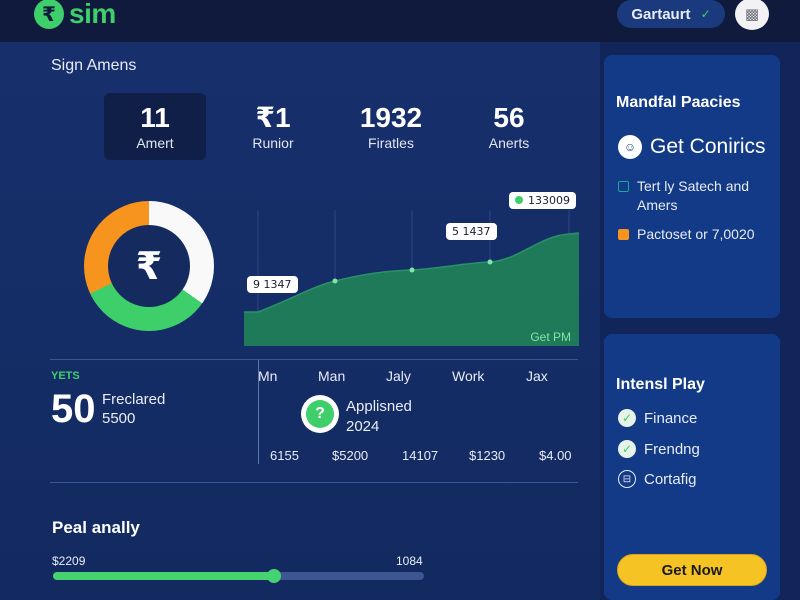 The image size is (800, 600). Describe the element at coordinates (273, 142) in the screenshot. I see `stat-label: Runior` at that location.